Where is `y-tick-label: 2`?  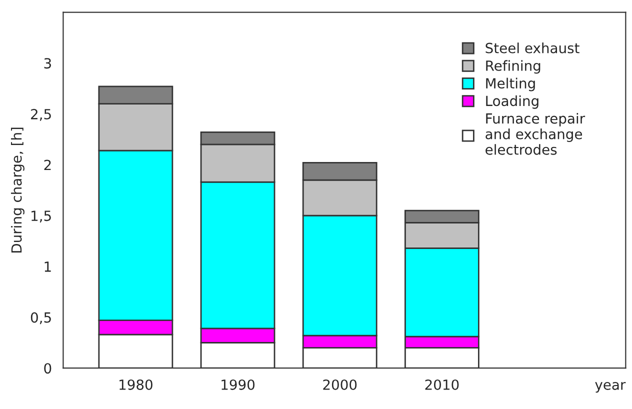
y-tick-label: 2 is located at coordinates (47, 165).